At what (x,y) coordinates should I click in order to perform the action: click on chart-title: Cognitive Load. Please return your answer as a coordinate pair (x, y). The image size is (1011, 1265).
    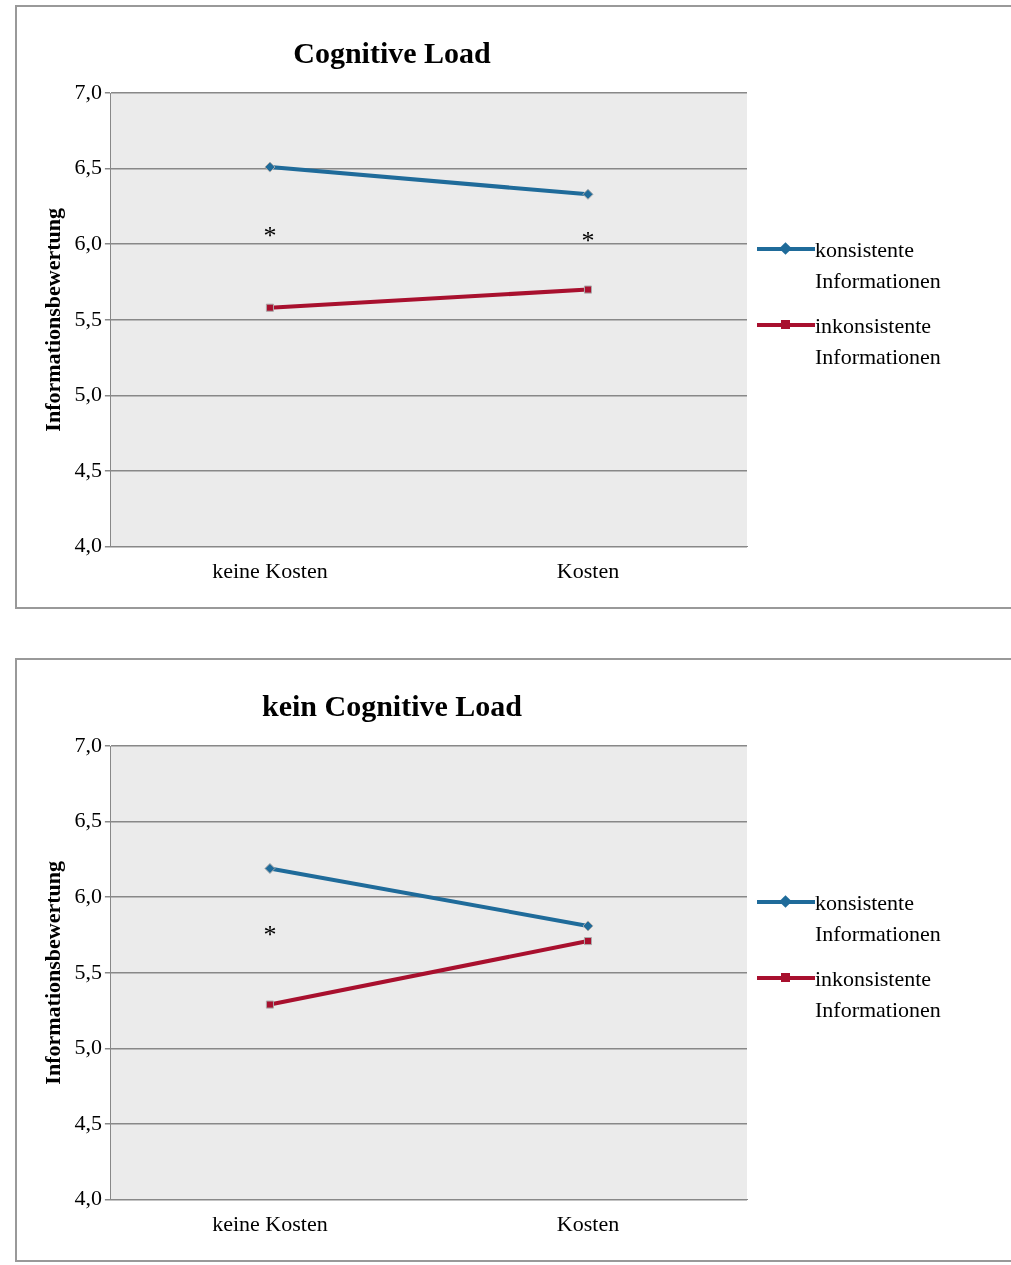
    Looking at the image, I should click on (392, 52).